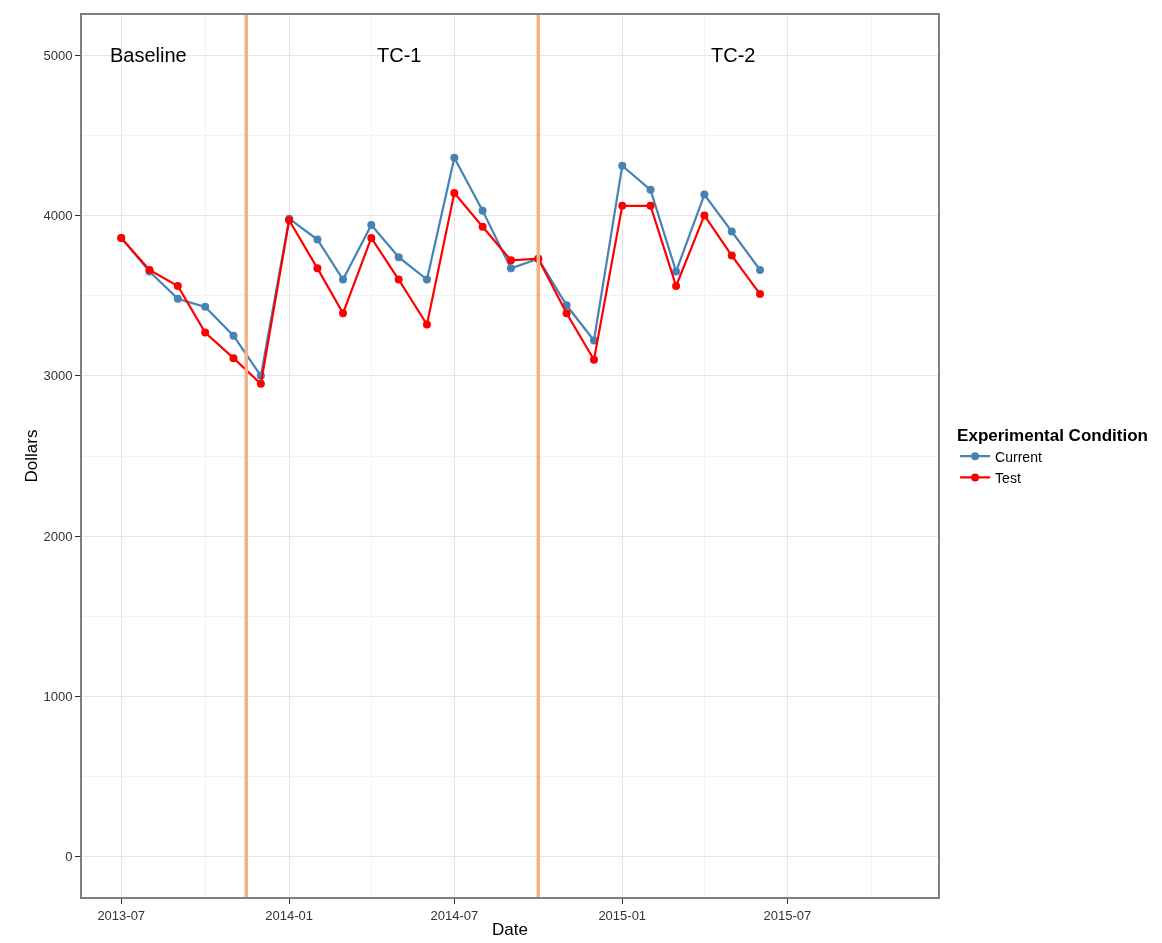 The width and height of the screenshot is (1162, 943). What do you see at coordinates (733, 55) in the screenshot?
I see `annotation: TC-2` at bounding box center [733, 55].